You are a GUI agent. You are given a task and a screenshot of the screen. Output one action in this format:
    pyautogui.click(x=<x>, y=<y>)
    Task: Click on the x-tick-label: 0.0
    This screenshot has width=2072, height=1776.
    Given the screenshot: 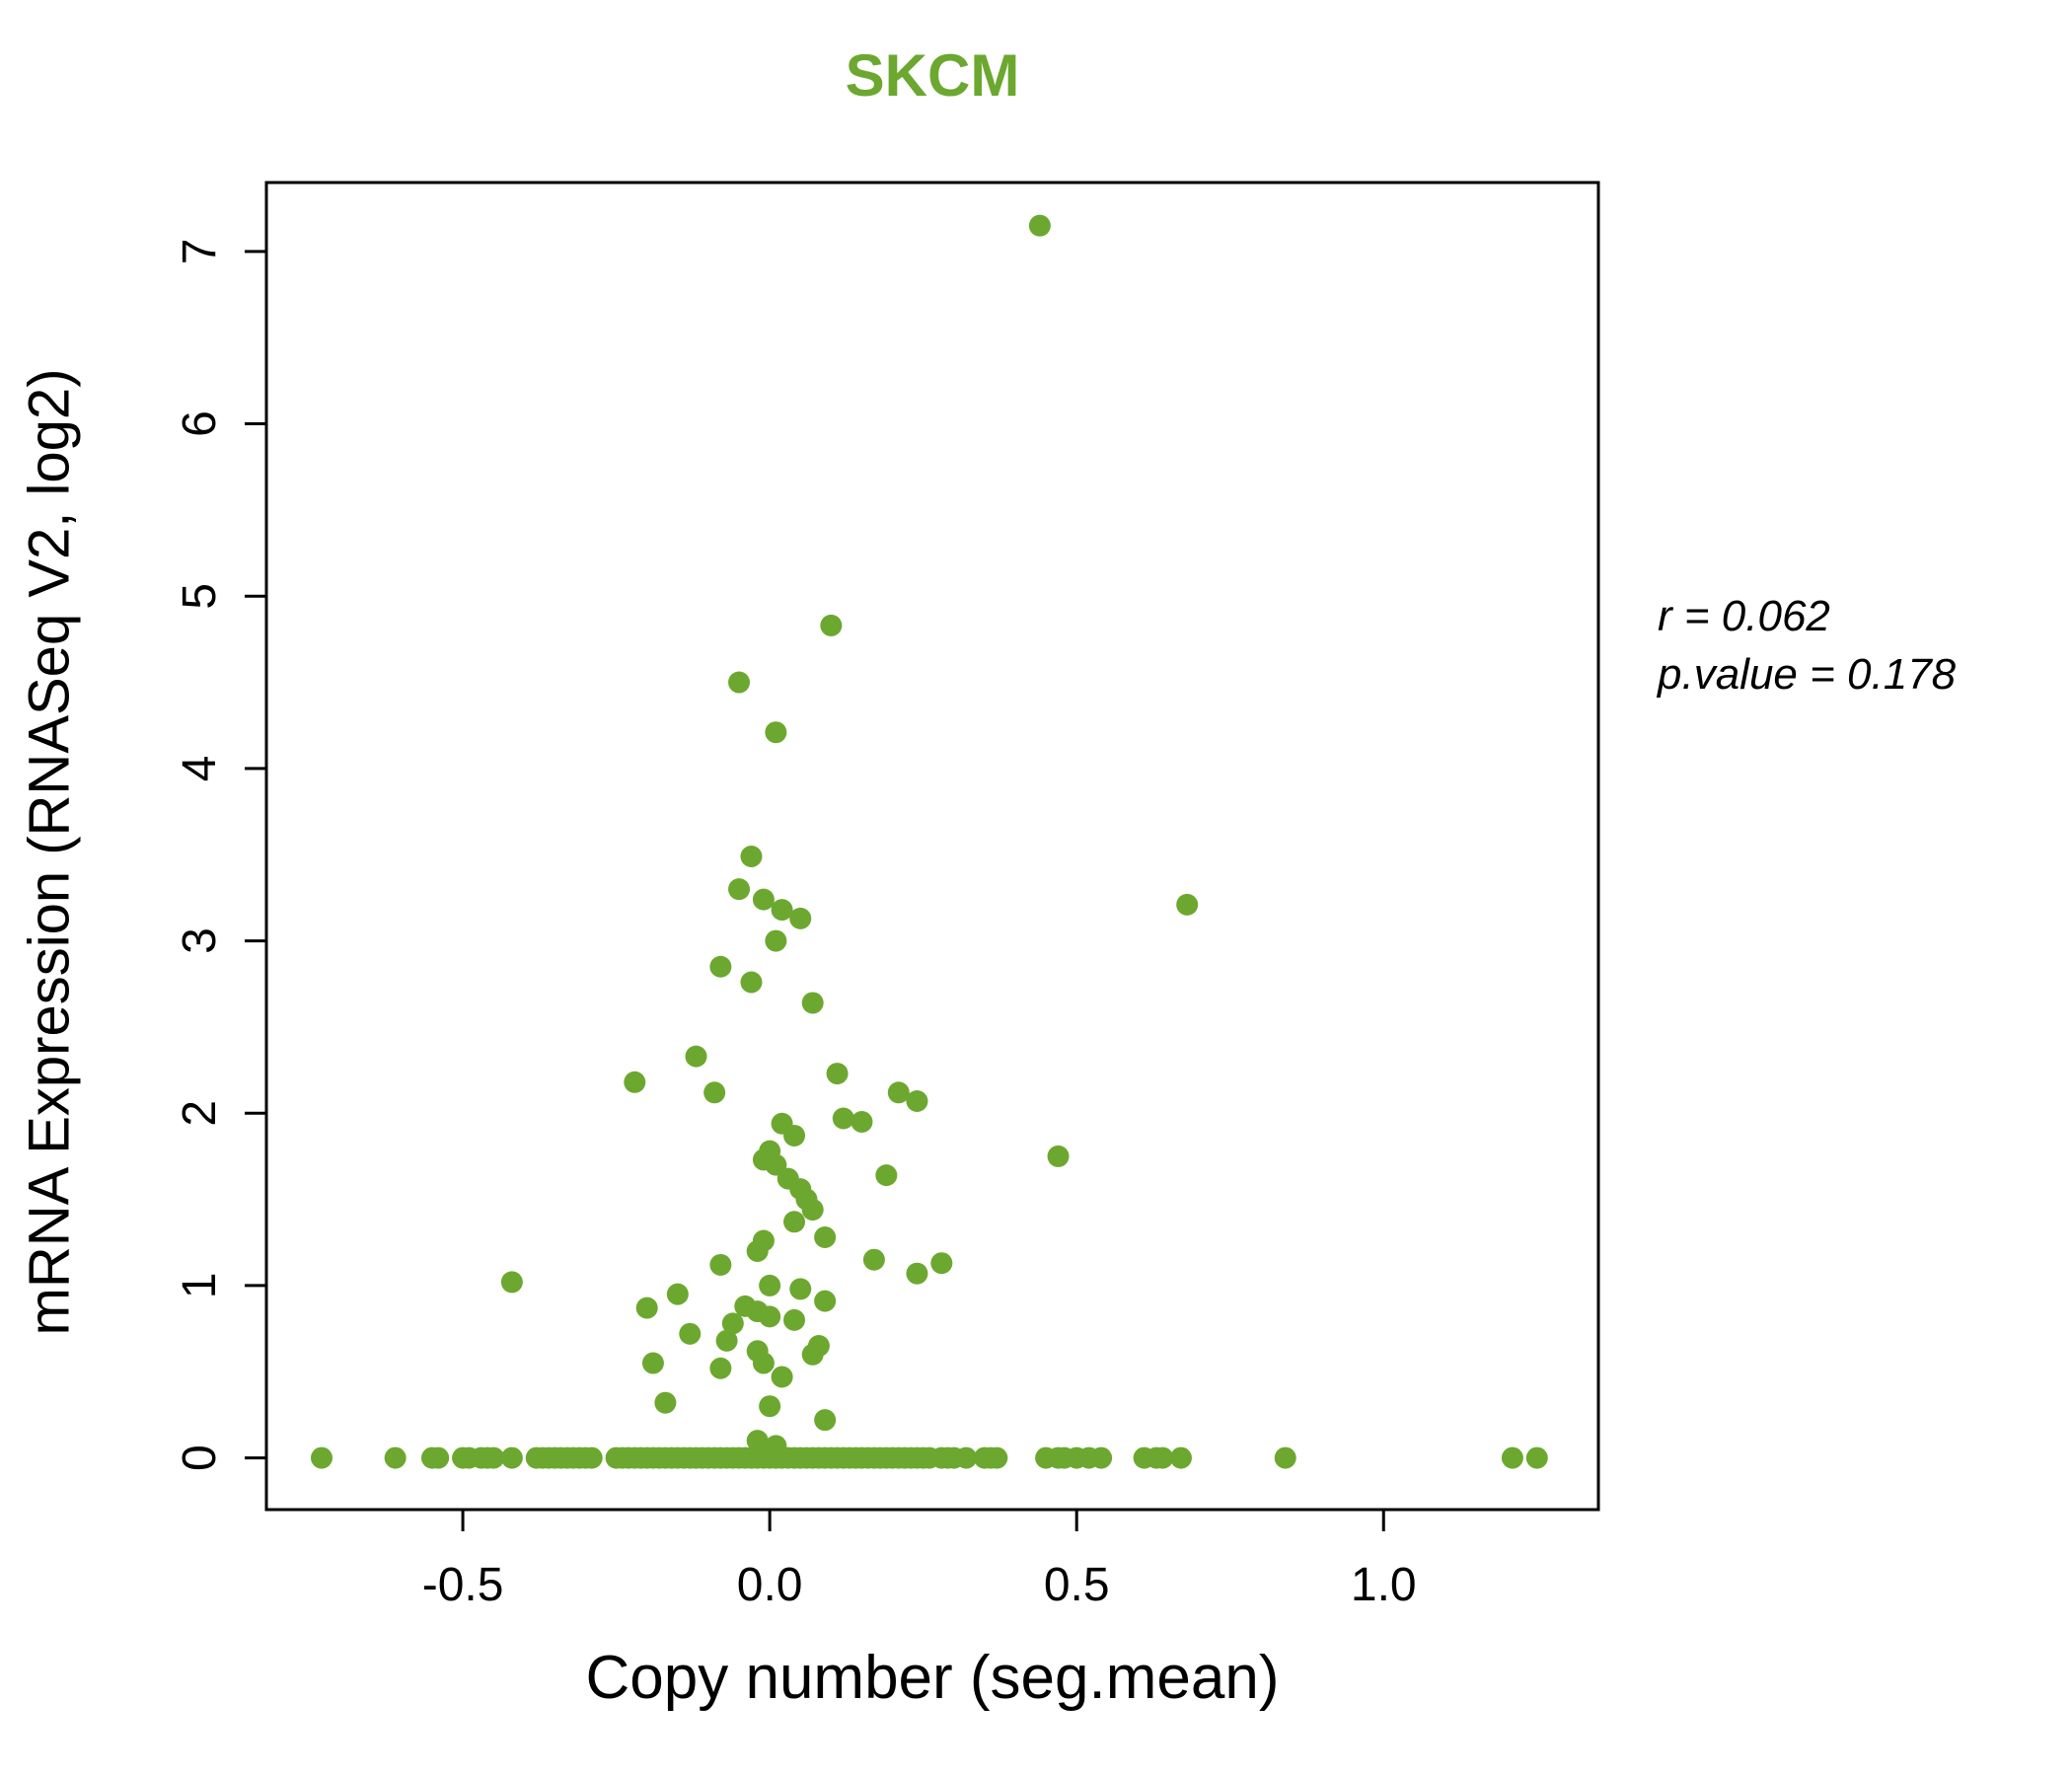 What is the action you would take?
    pyautogui.click(x=770, y=1585)
    